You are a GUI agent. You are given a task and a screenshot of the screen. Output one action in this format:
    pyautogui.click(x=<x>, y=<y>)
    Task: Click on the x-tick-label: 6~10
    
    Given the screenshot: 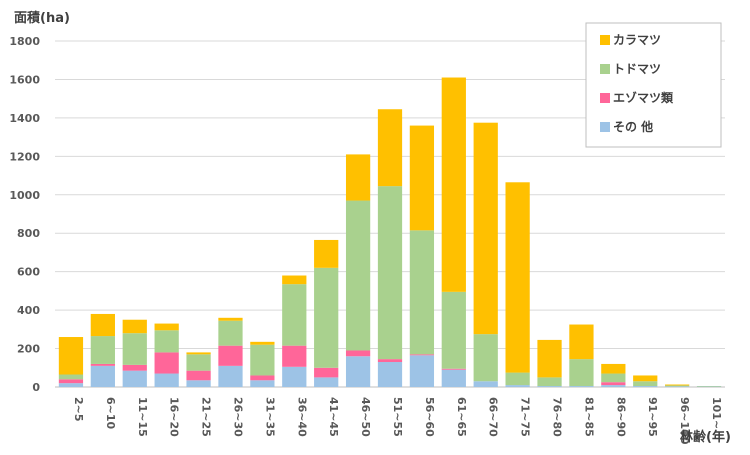 What is the action you would take?
    pyautogui.click(x=110, y=413)
    